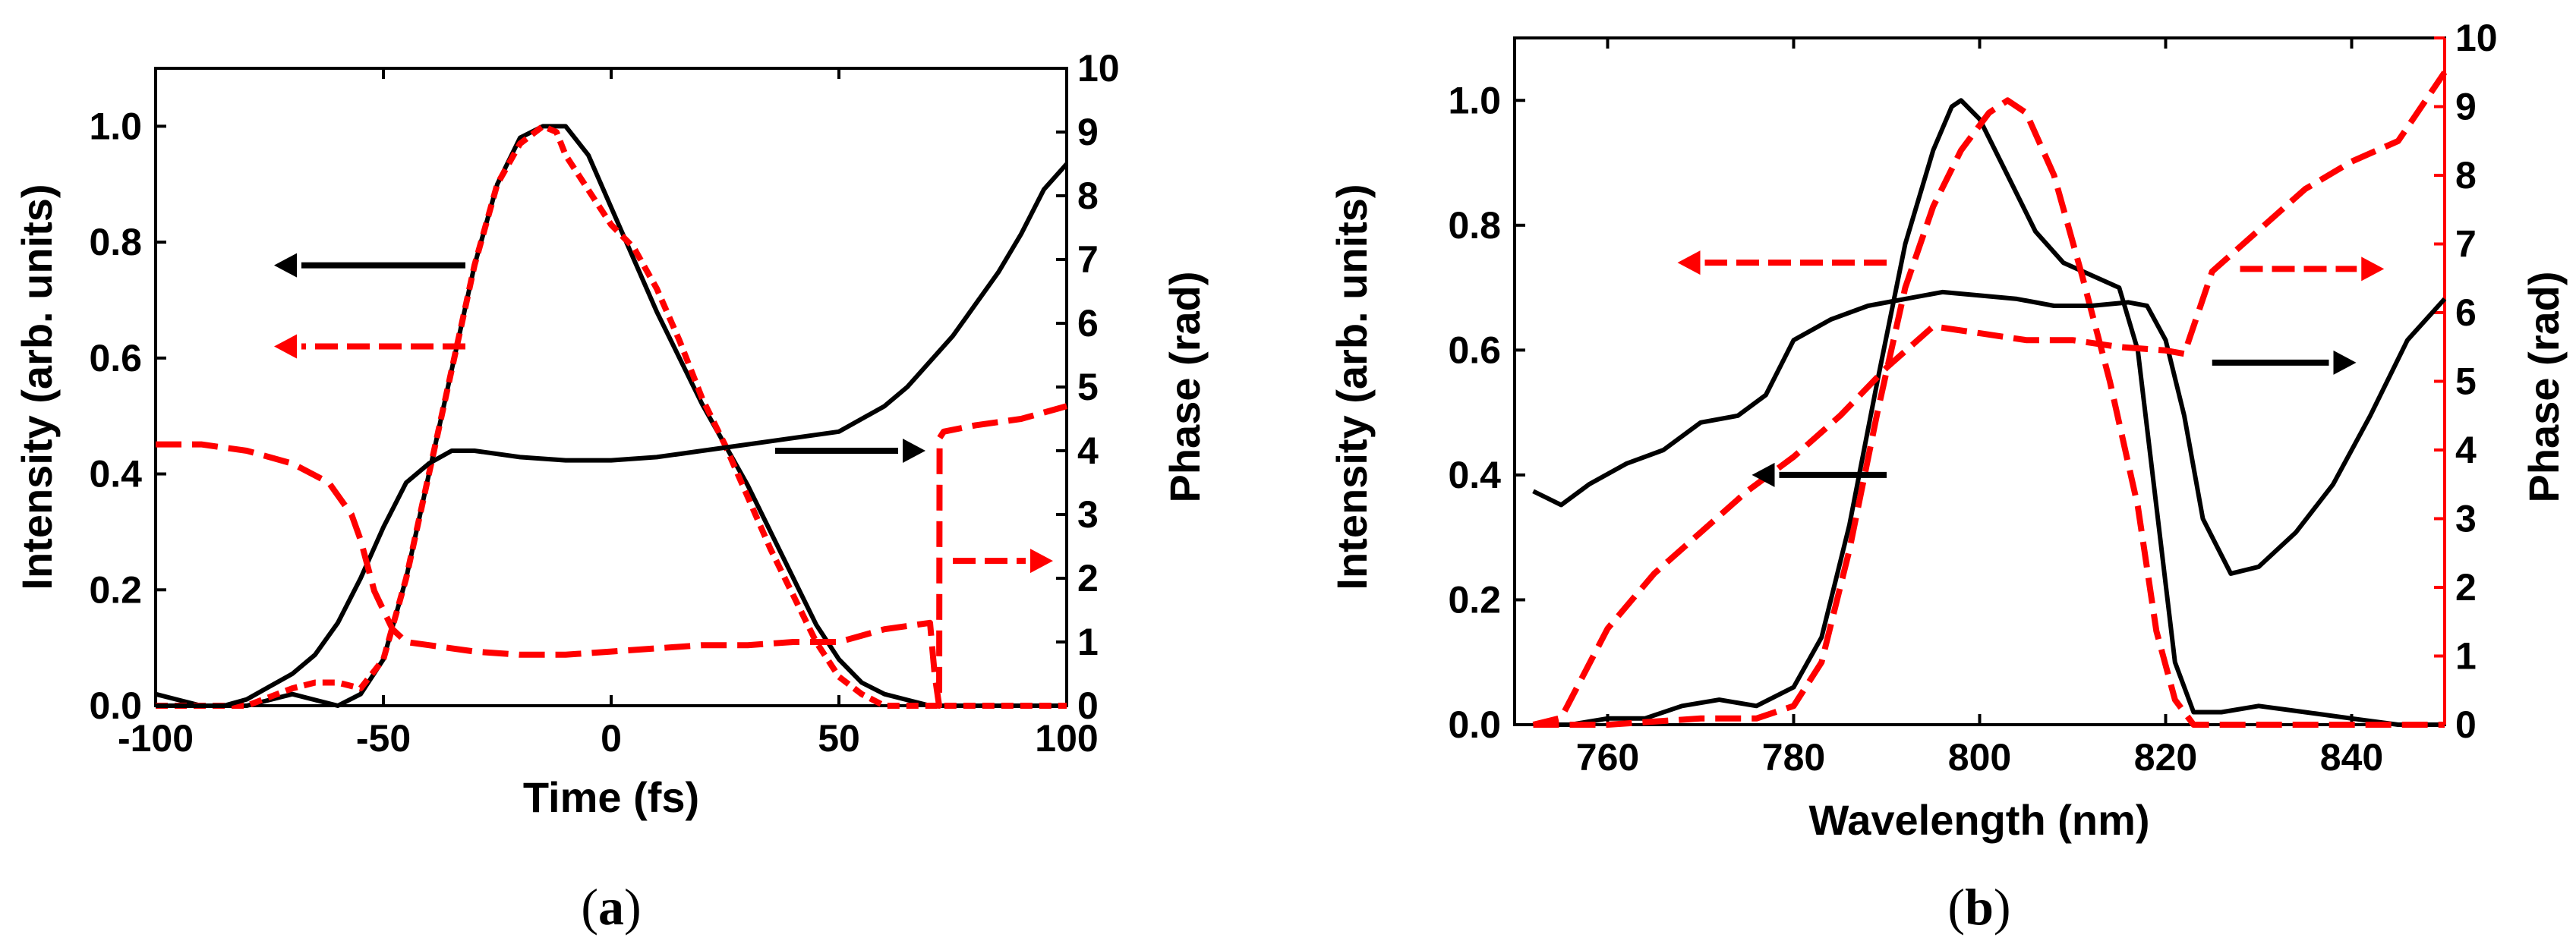 This screenshot has width=2576, height=944. I want to click on chart-b-y2tick-label: 5, so click(2466, 381).